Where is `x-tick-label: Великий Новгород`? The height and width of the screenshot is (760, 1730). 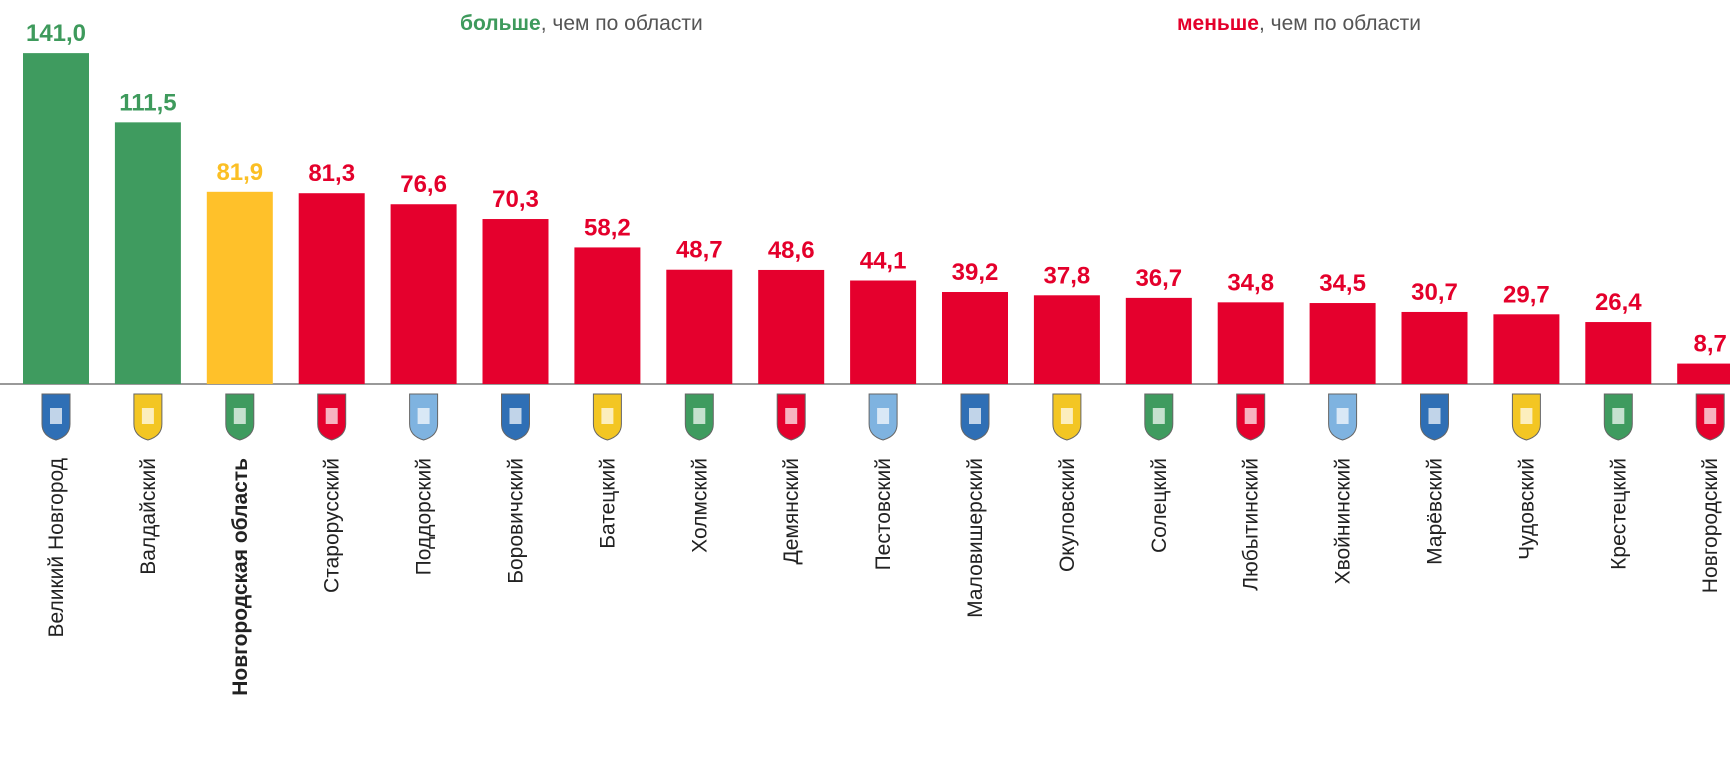 x-tick-label: Великий Новгород is located at coordinates (56, 547).